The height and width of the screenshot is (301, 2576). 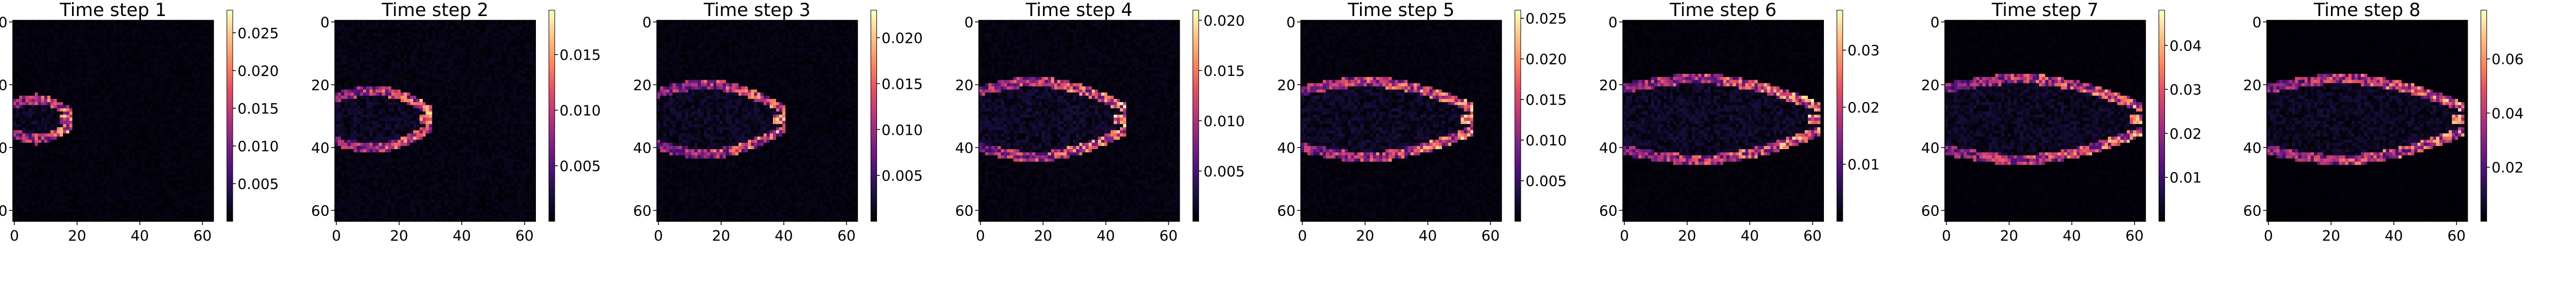 I want to click on colorbar: 0.02 0.04 0.06, so click(x=2502, y=116).